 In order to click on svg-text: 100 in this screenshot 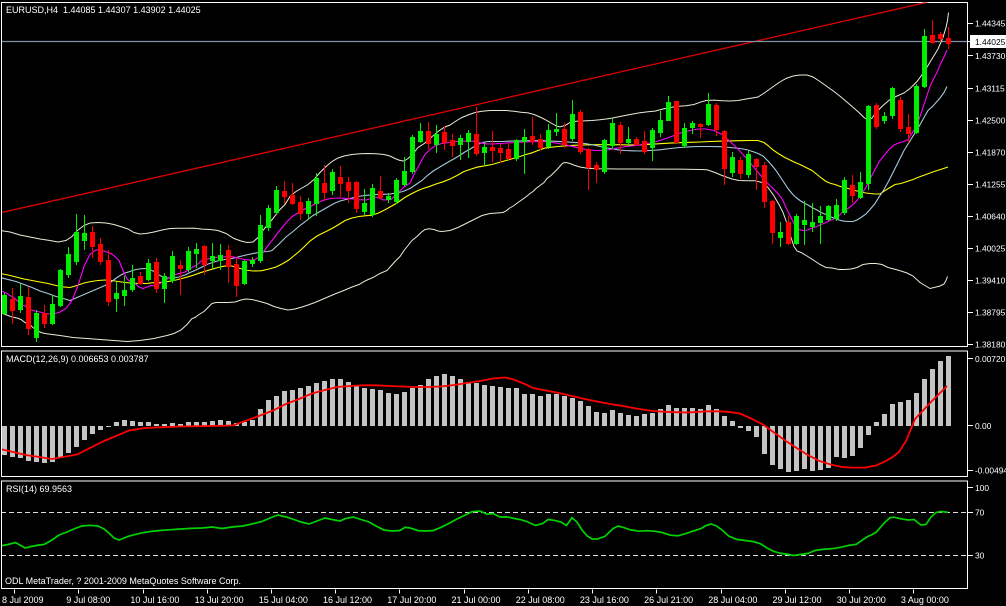, I will do `click(982, 488)`.